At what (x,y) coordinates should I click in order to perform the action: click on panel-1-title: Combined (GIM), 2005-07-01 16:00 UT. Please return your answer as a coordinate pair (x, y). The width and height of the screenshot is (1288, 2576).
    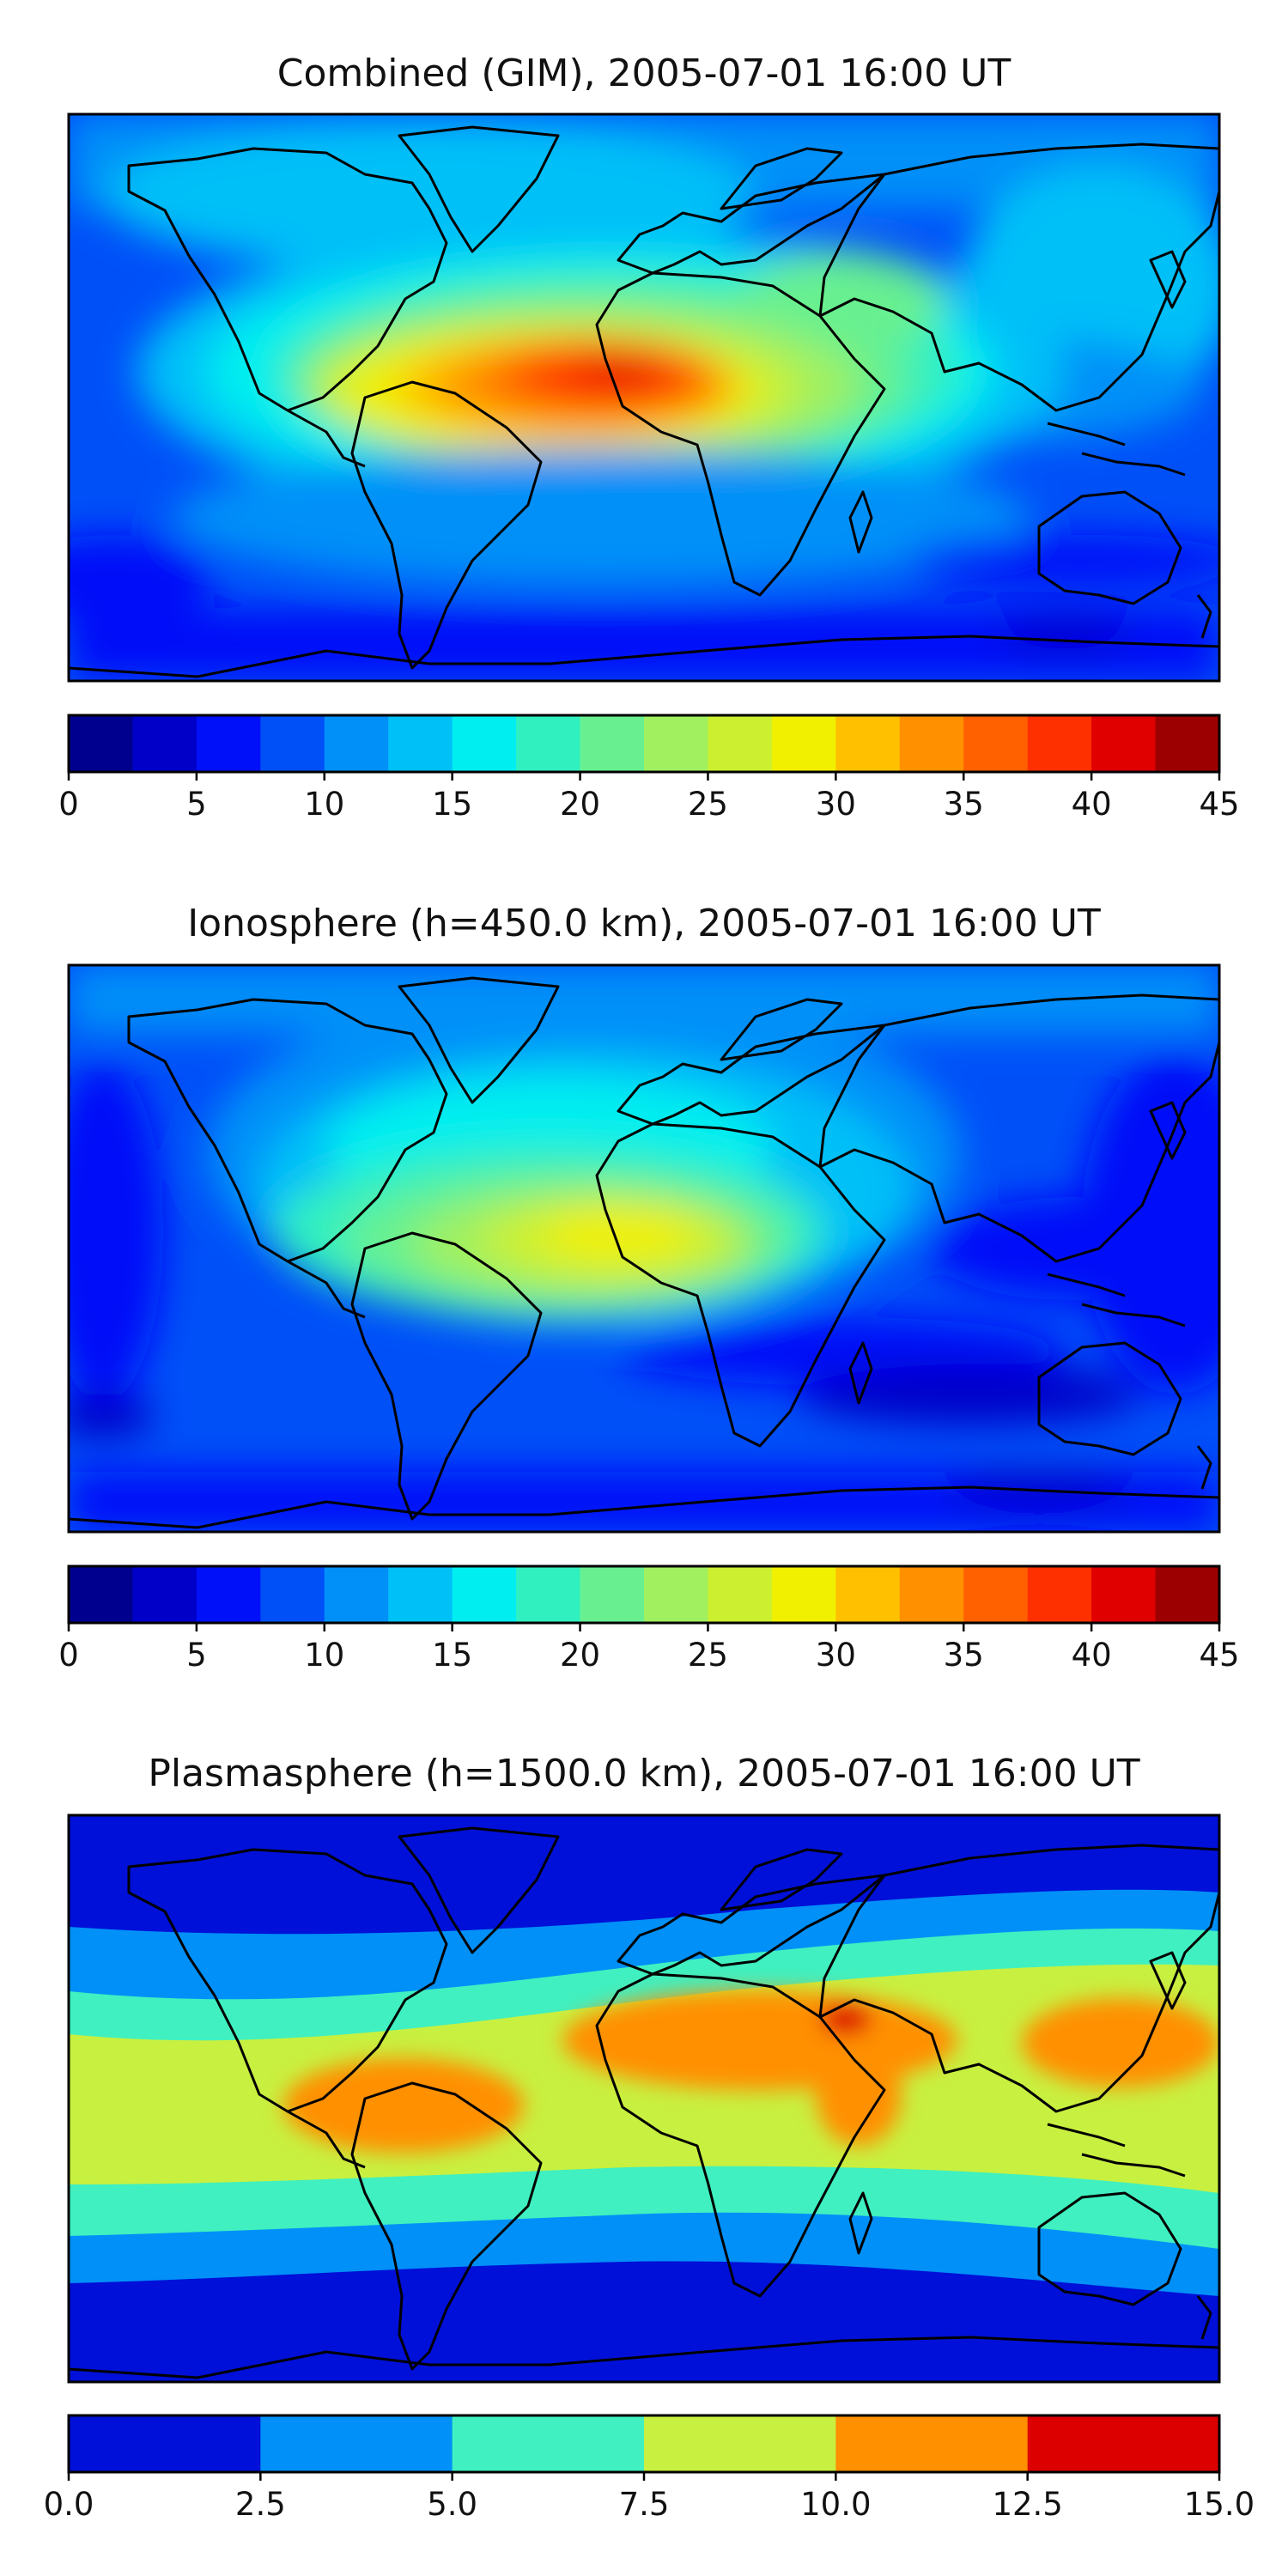
    Looking at the image, I should click on (644, 74).